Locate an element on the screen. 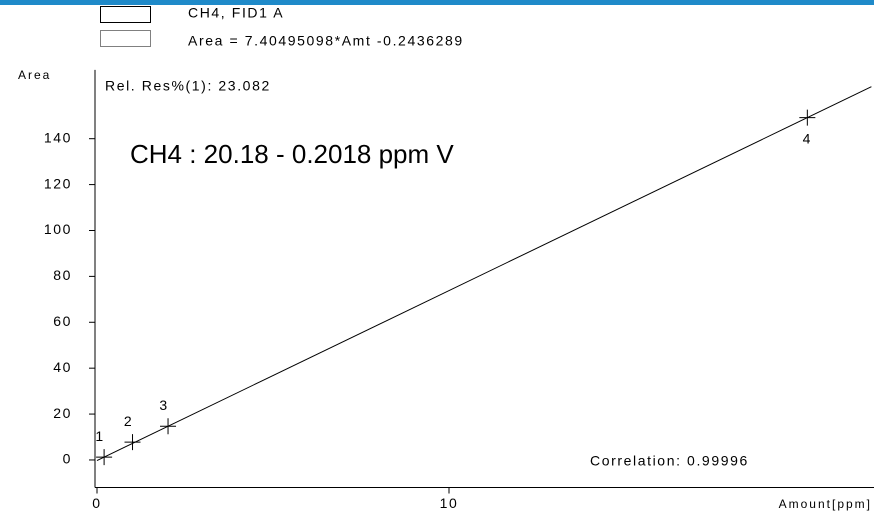  annotation: Correlation: 0.99996 is located at coordinates (669, 461).